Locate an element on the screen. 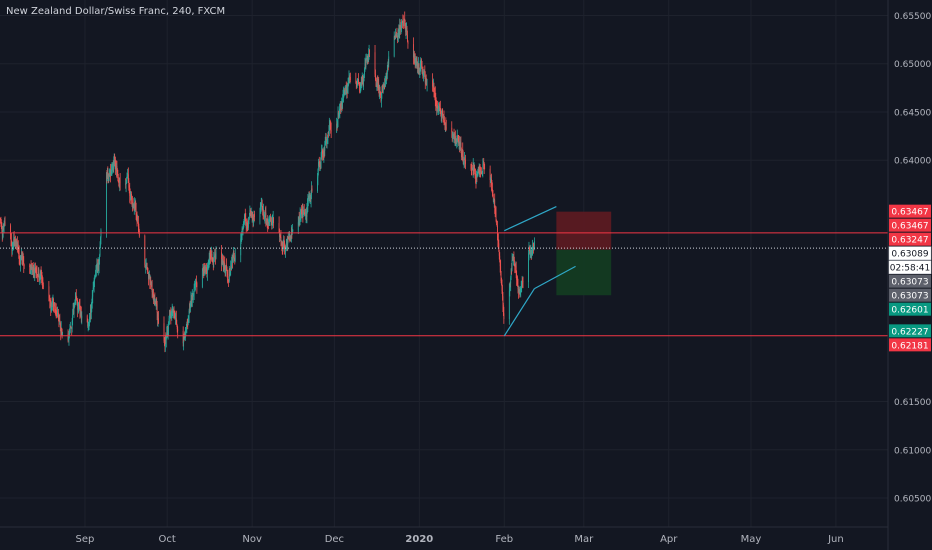  x-tick-label: Sep is located at coordinates (85, 539).